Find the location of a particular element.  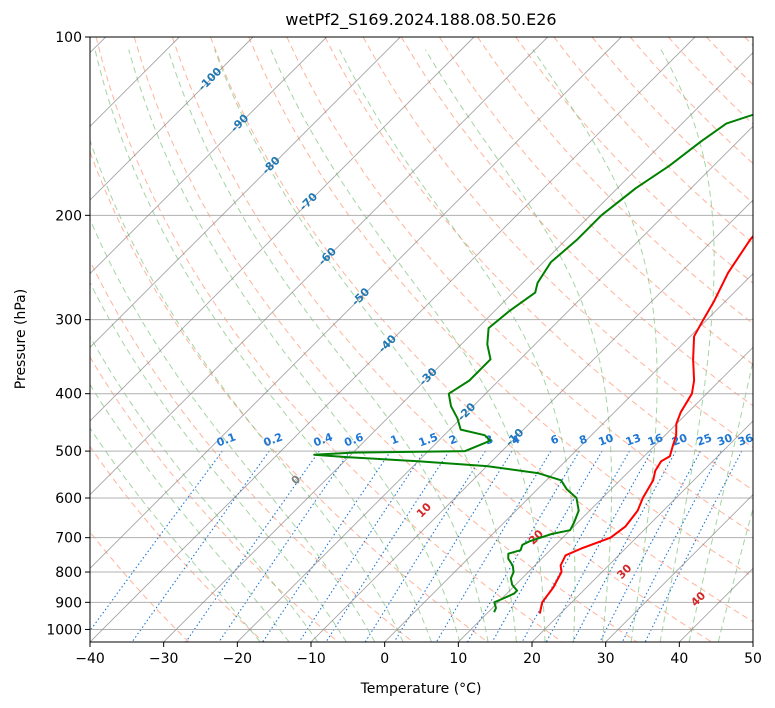

temperature-line is located at coordinates (645, 424).